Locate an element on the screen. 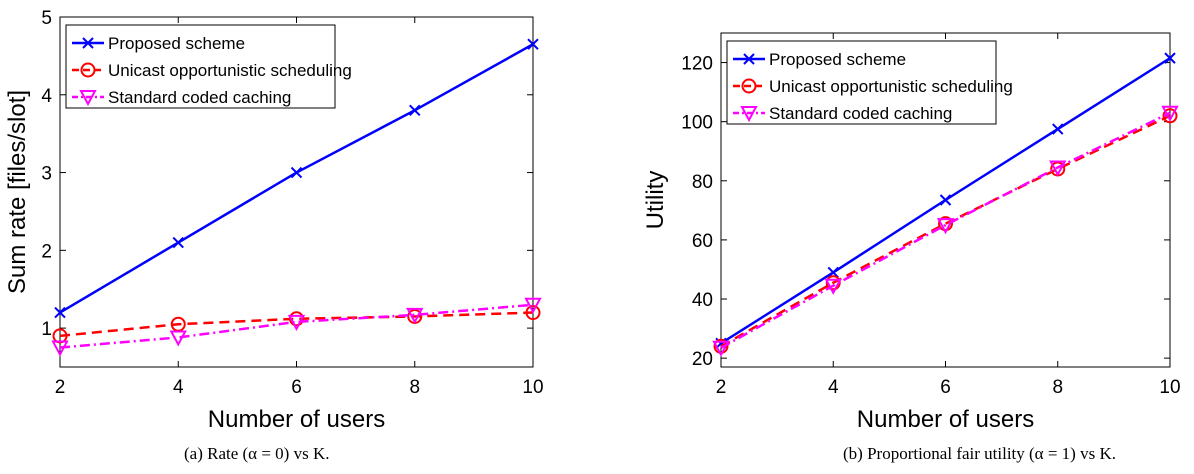 The image size is (1194, 474). caption-rate-chart: (a) Rate (α = 0) vs K. is located at coordinates (257, 453).